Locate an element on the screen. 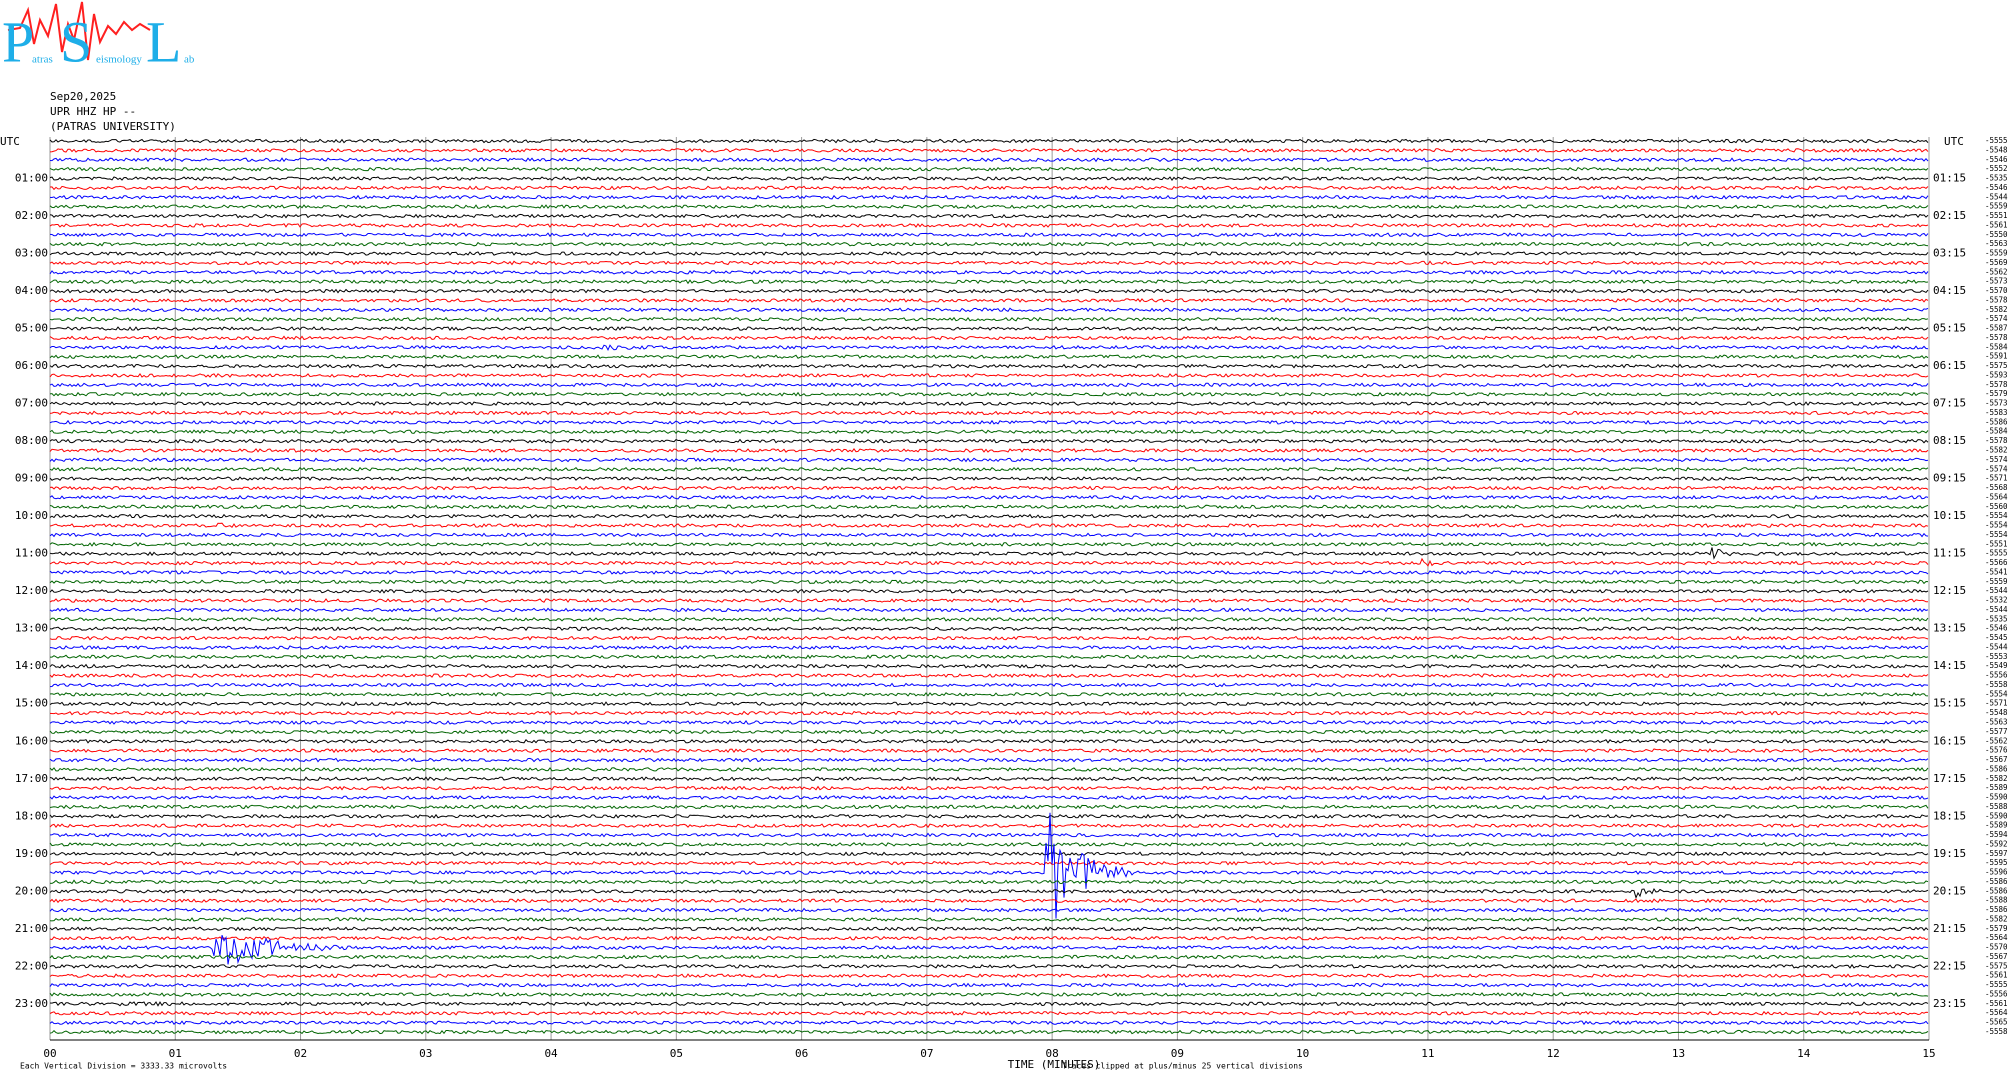  trace-offset: -5545 is located at coordinates (1996, 637).